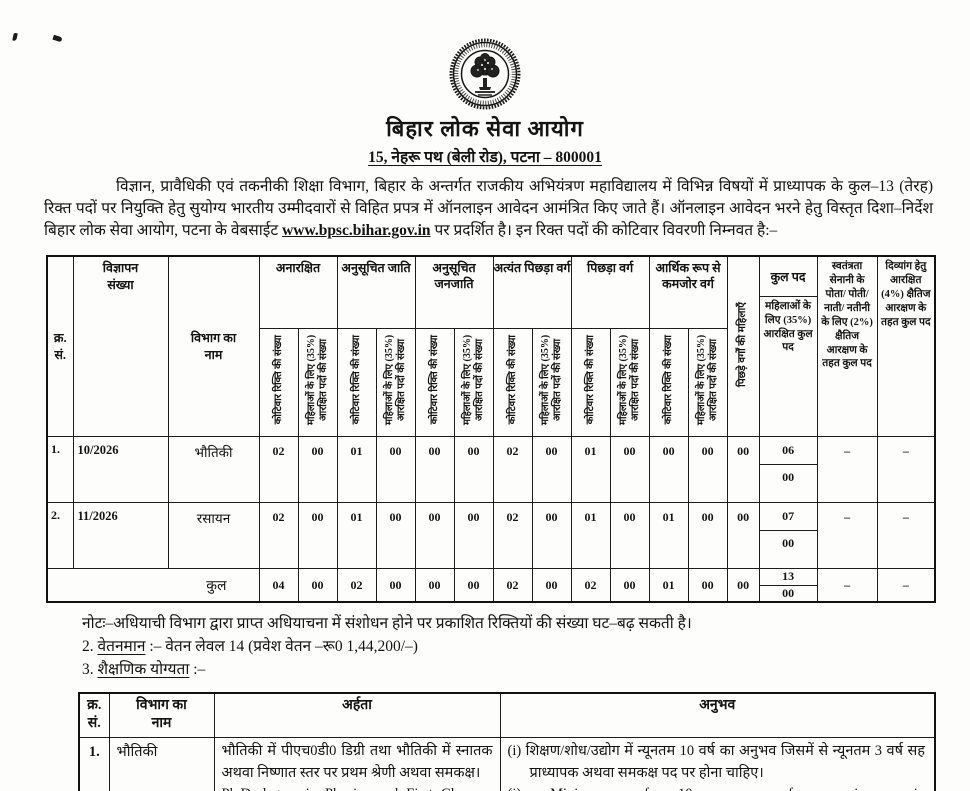 The height and width of the screenshot is (791, 970). Describe the element at coordinates (717, 715) in the screenshot. I see `qual-experience-header: अनुभव` at that location.